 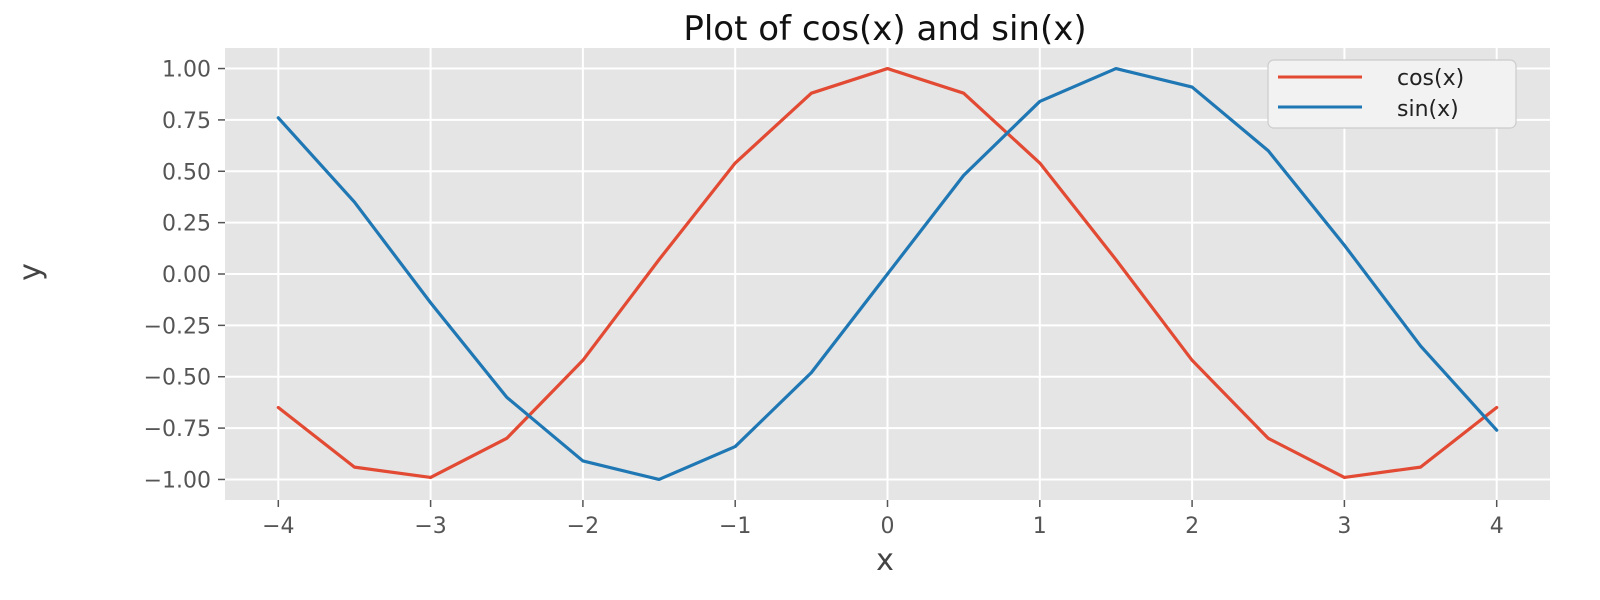 I want to click on x-tick-label: 3, so click(x=1344, y=526).